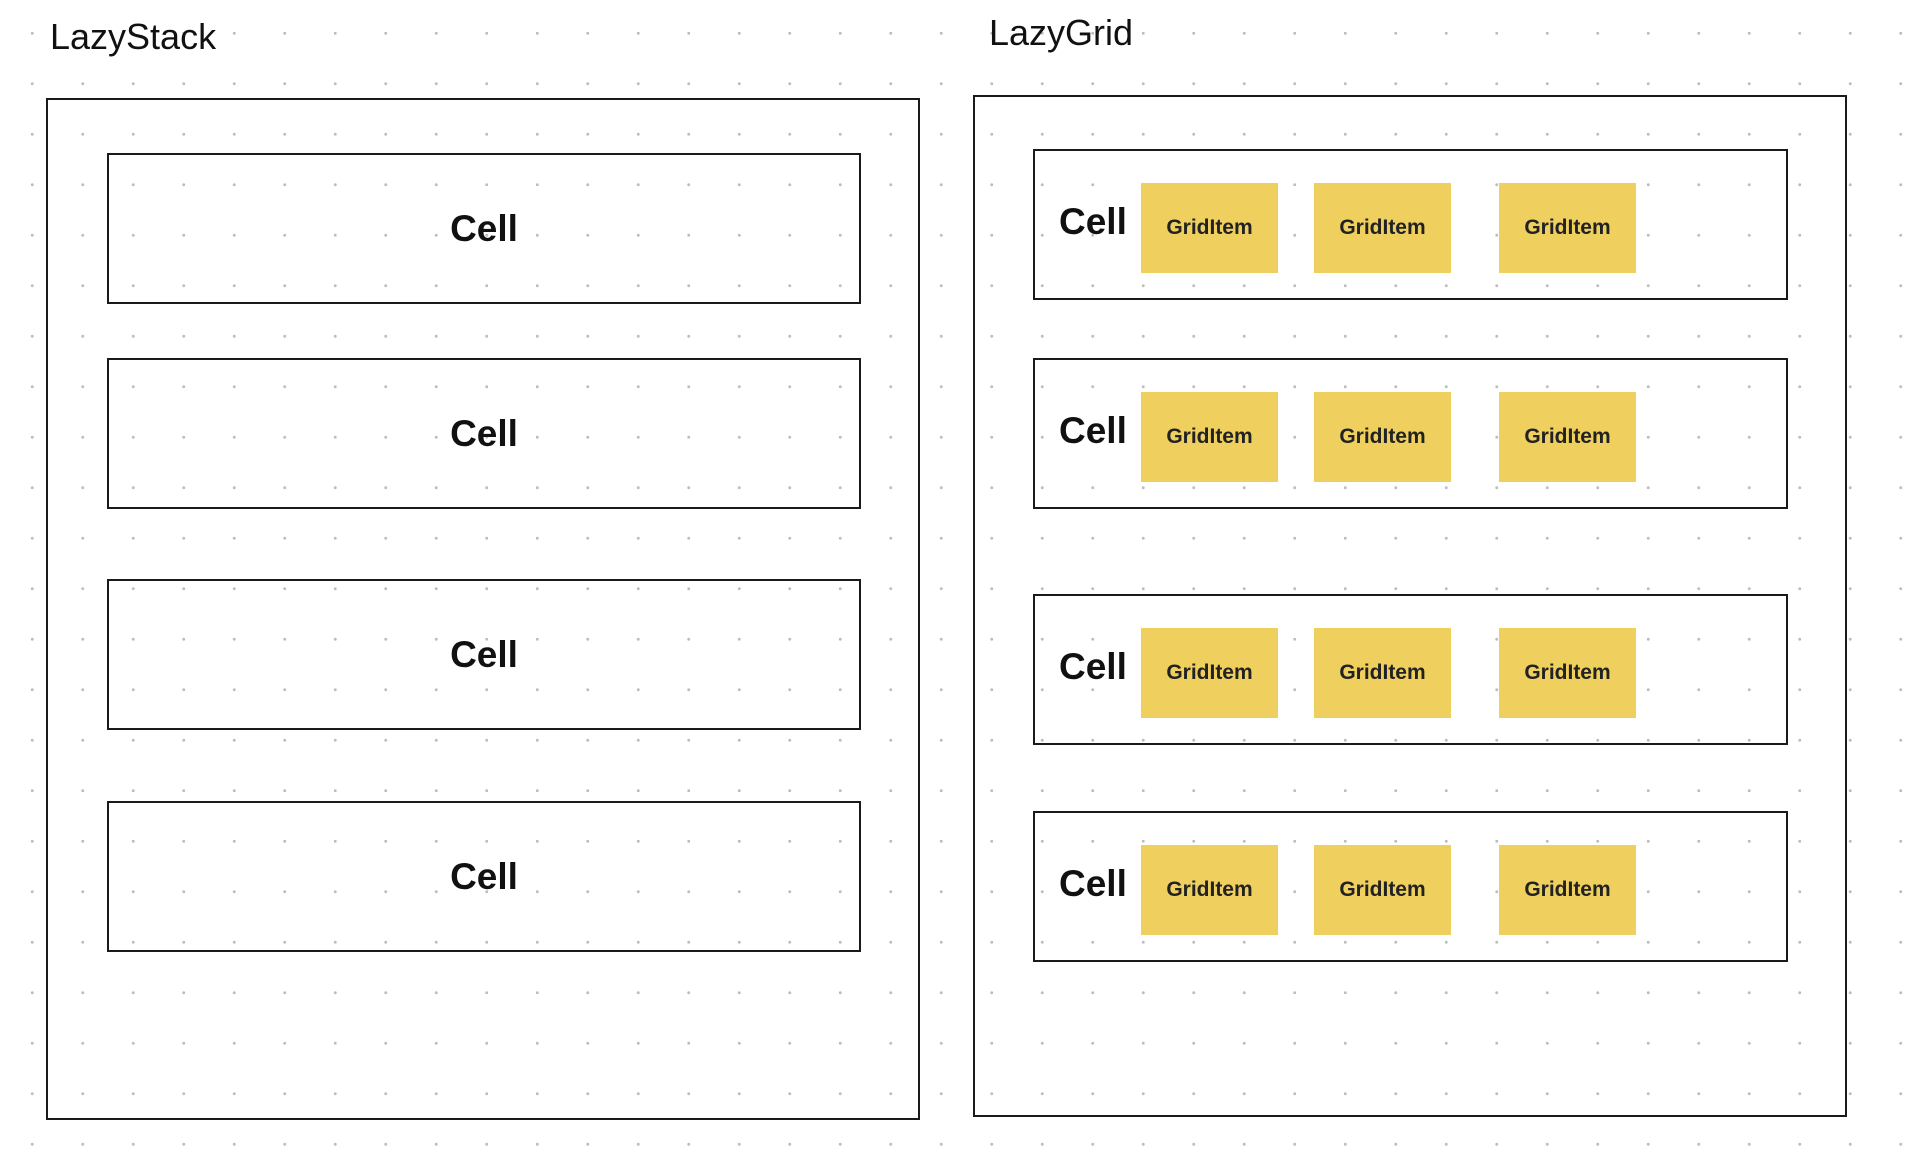  I want to click on lazy-stack-title: LazyStack, so click(133, 36).